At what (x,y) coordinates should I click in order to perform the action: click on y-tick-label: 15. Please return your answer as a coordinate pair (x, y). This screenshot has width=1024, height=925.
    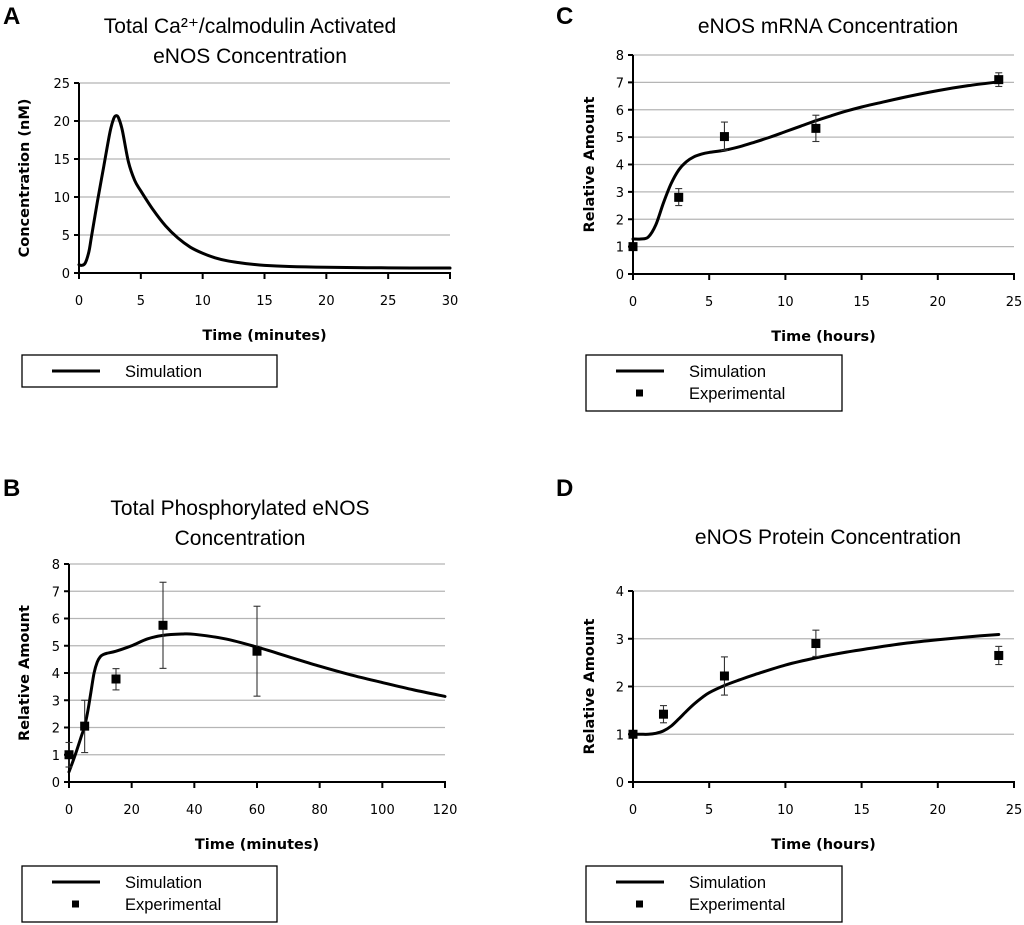
    Looking at the image, I should click on (61, 160).